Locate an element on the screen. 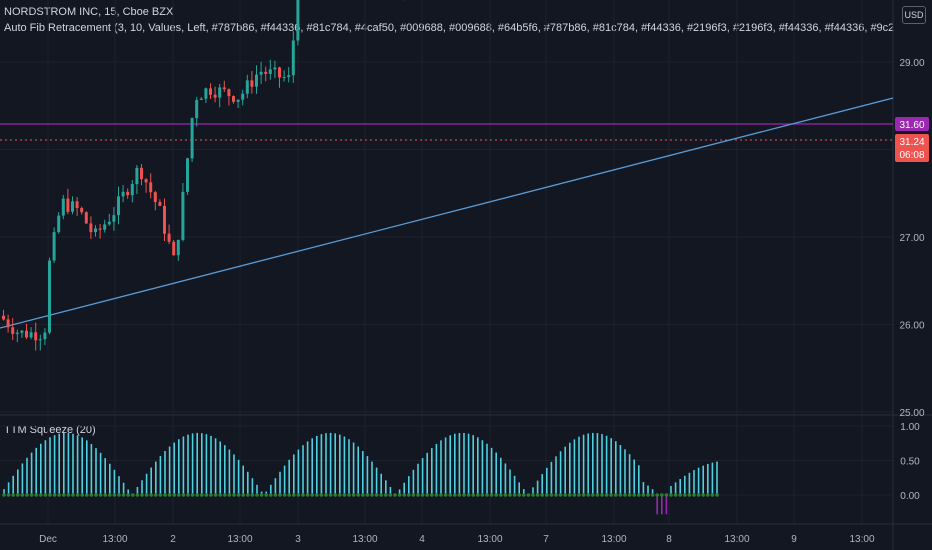 The height and width of the screenshot is (550, 932). osc-axis: 1.00 0.50 0.00 is located at coordinates (910, 462).